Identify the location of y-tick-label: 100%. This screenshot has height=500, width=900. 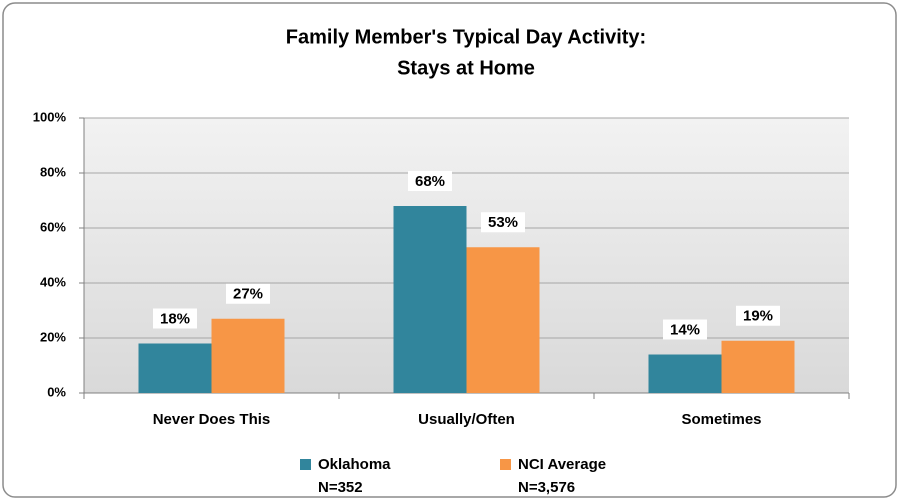
(50, 116).